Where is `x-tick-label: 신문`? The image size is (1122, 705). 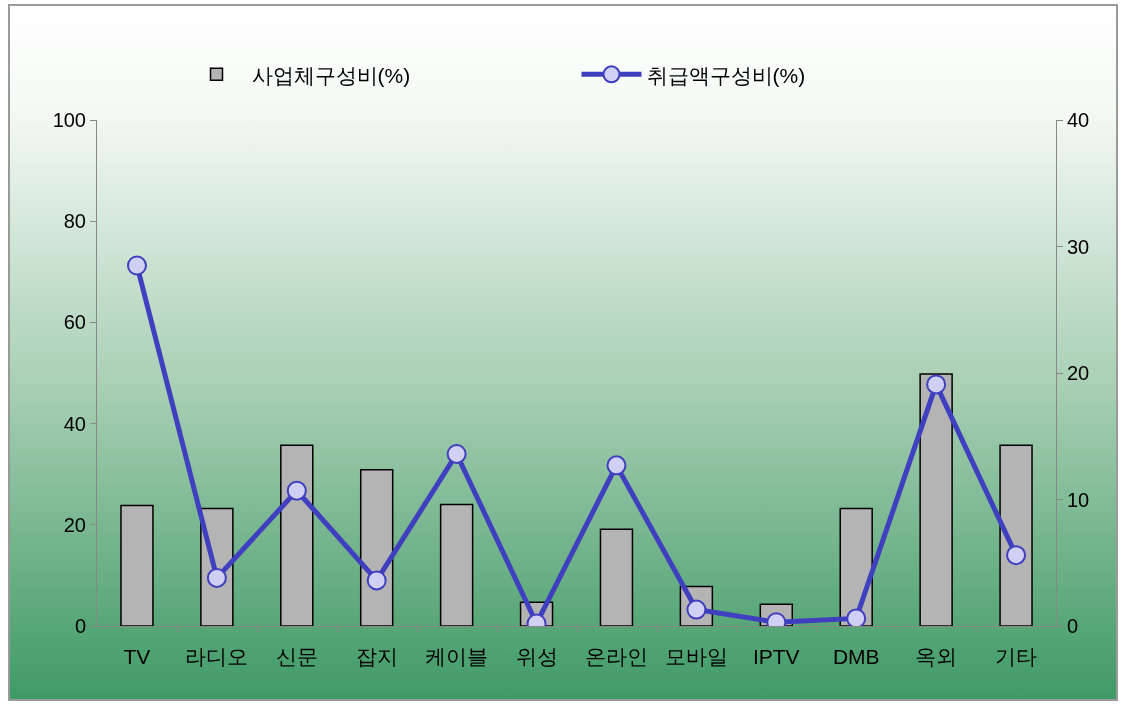
x-tick-label: 신문 is located at coordinates (296, 657).